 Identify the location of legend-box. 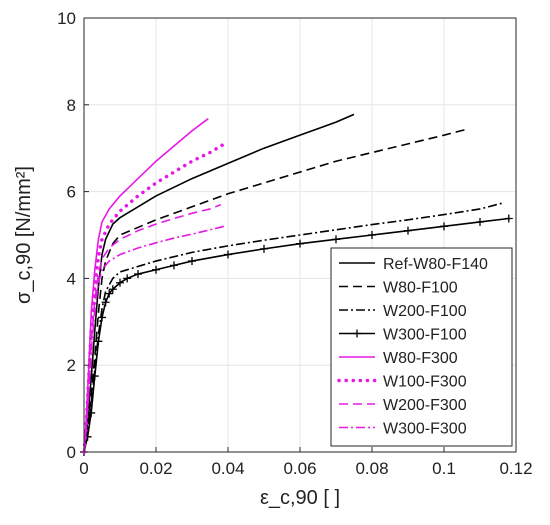
(421, 347).